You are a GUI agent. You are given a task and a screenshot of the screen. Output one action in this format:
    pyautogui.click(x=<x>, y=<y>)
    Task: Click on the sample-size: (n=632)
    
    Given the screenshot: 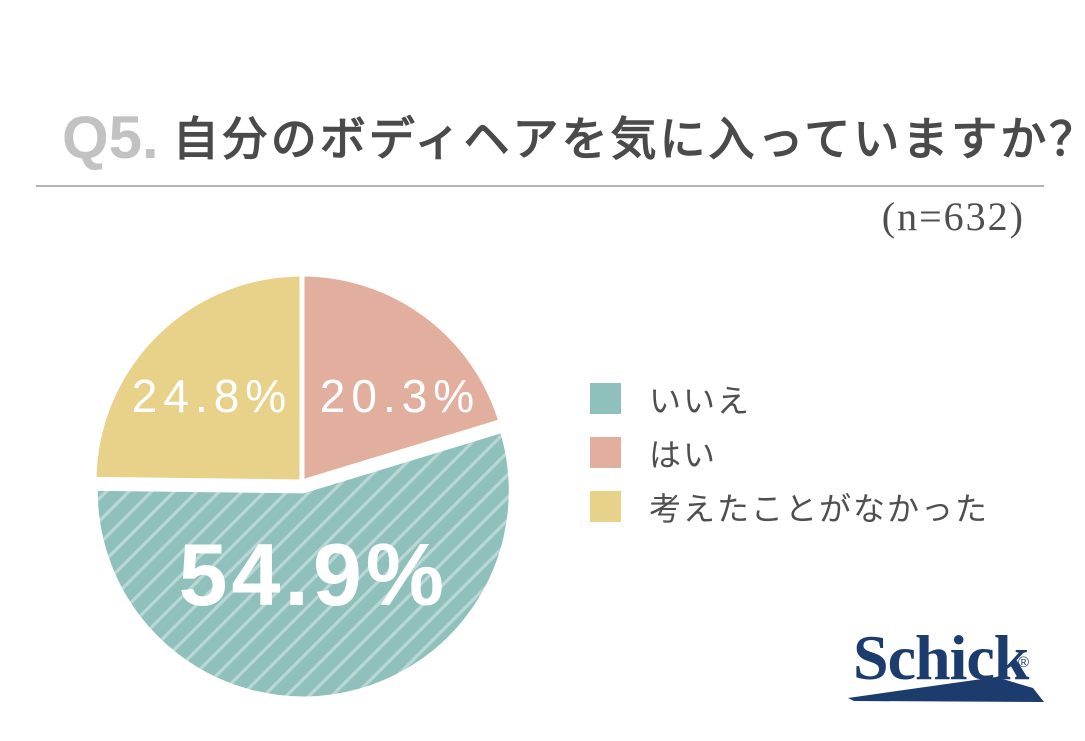 What is the action you would take?
    pyautogui.click(x=953, y=216)
    